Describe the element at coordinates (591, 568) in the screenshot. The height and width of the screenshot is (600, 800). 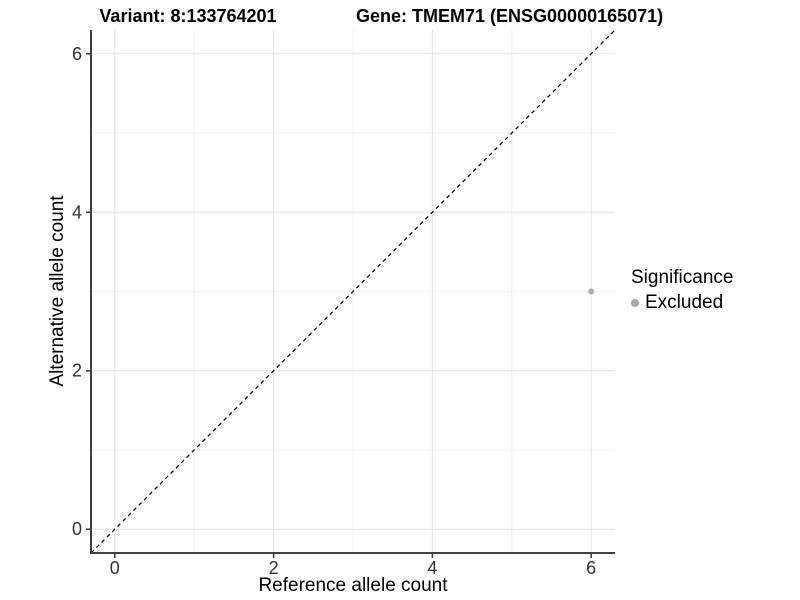
I see `x-tick-label: 6` at that location.